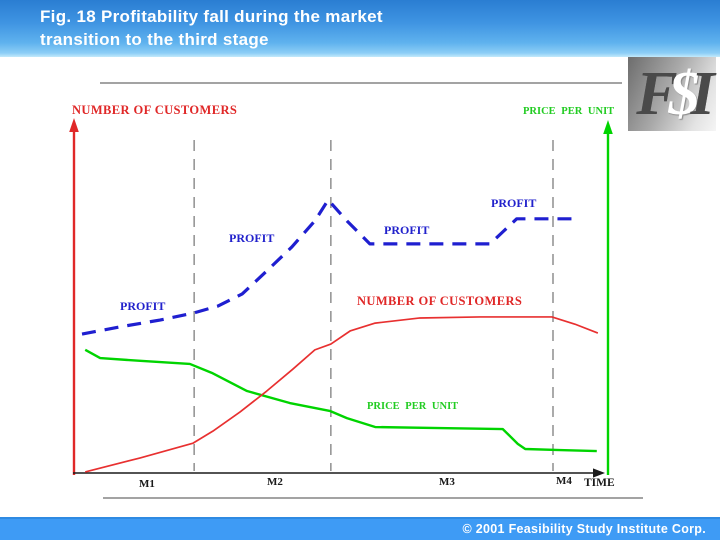 The image size is (720, 540). I want to click on x-tick-m4: M4, so click(564, 481).